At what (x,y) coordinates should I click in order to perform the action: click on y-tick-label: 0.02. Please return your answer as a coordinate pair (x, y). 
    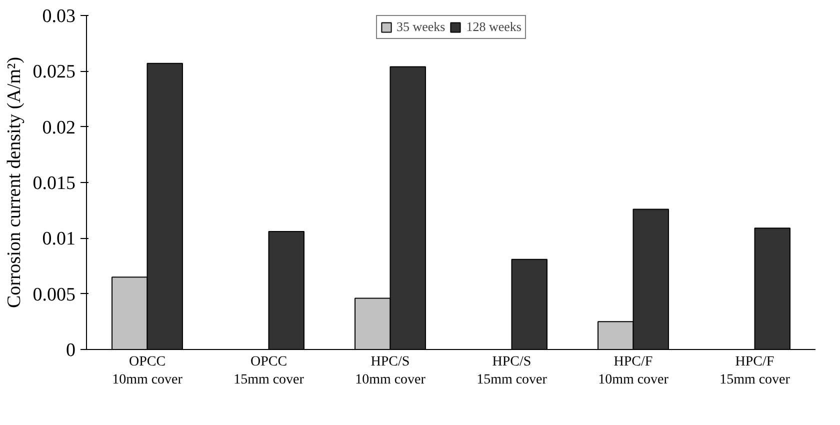
    Looking at the image, I should click on (59, 127).